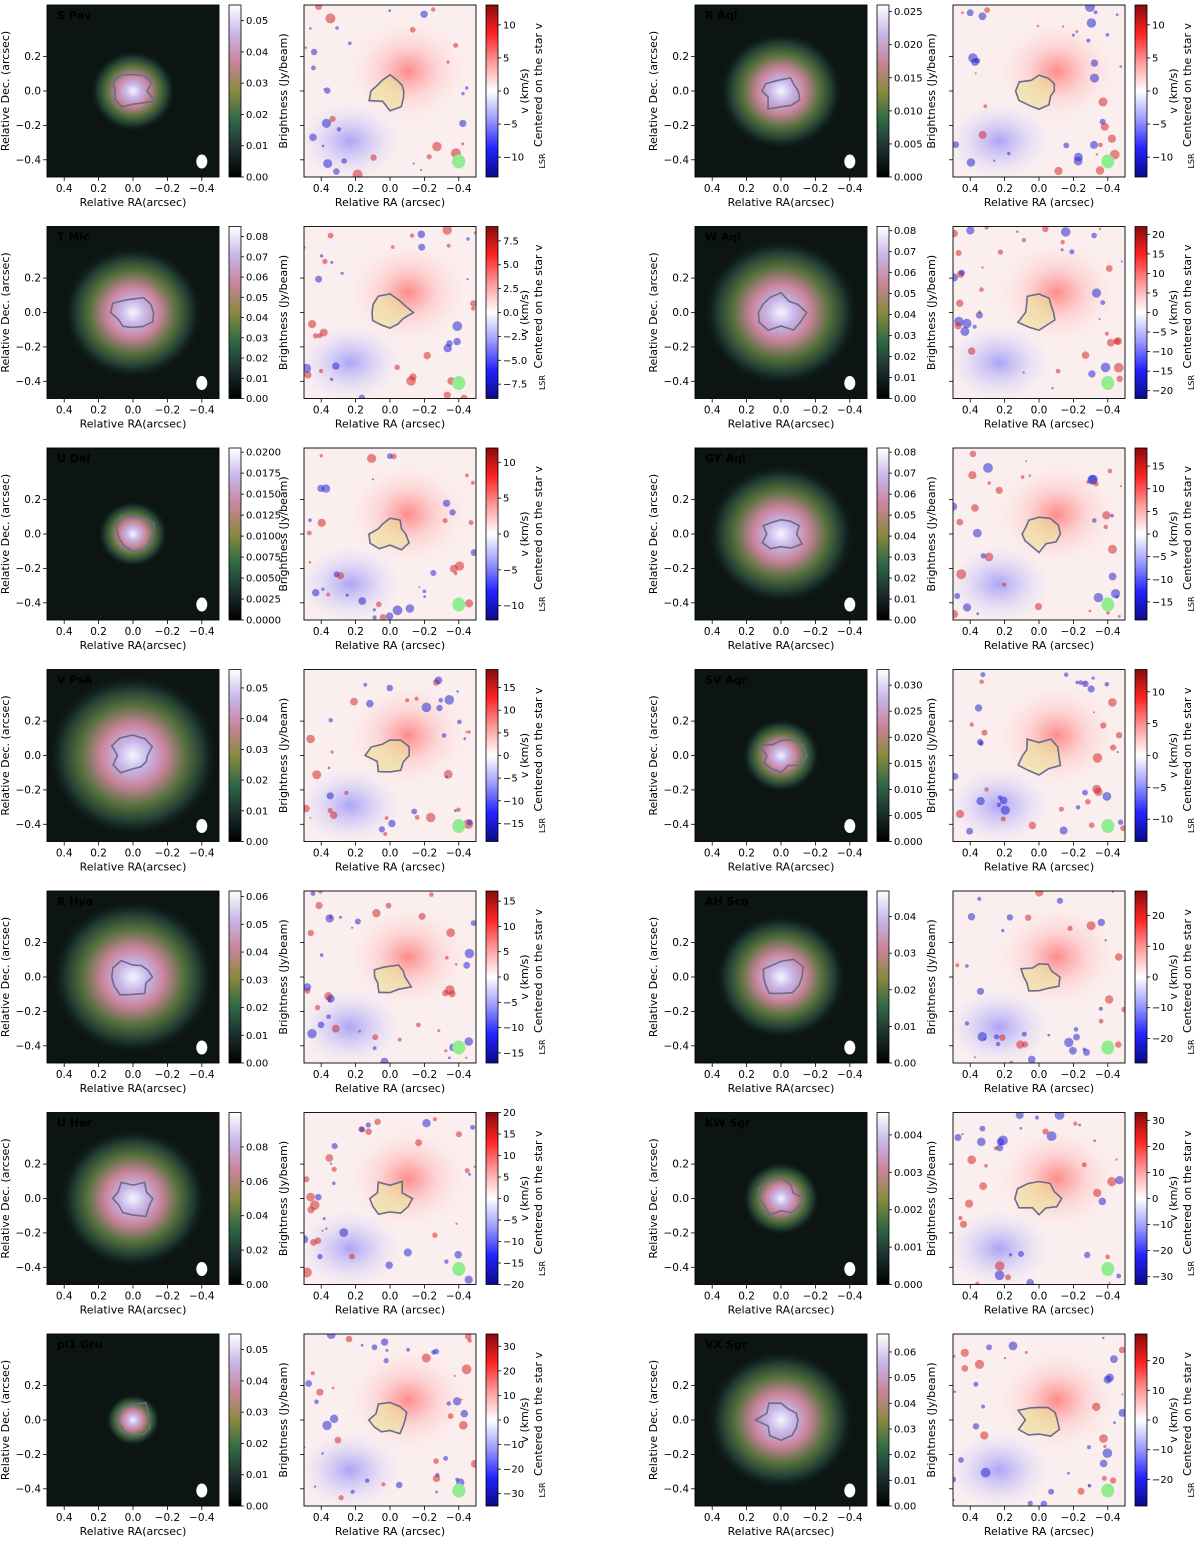 This screenshot has width=1200, height=1545. I want to click on colorbar-tick-label: 0.08, so click(257, 1147).